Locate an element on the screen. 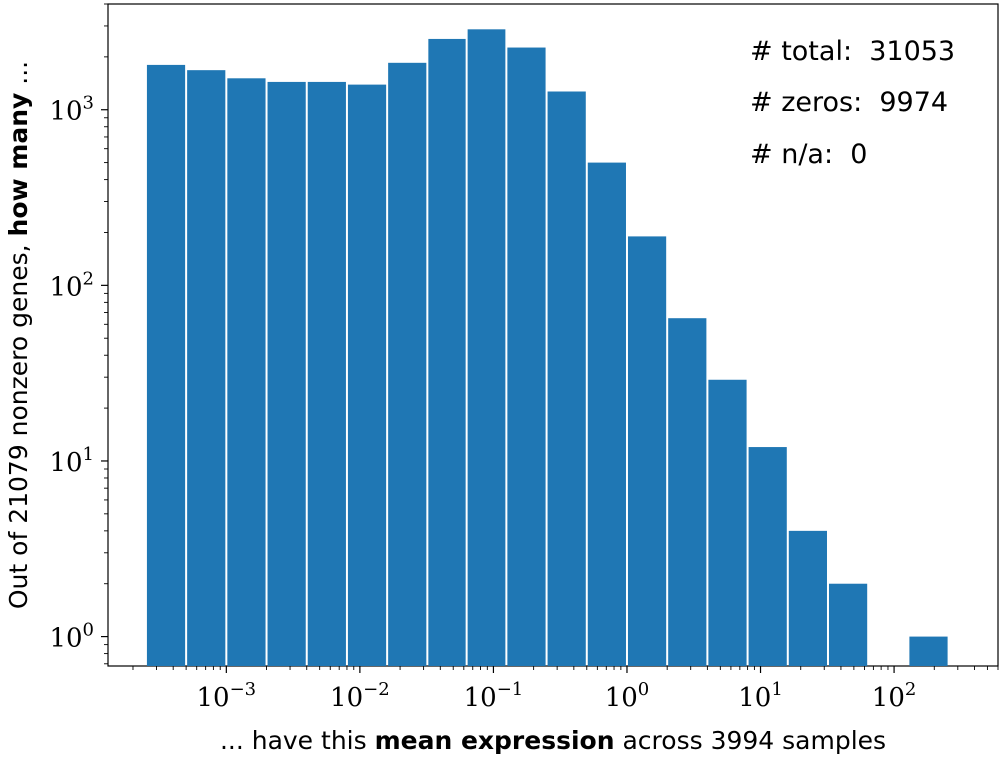 The height and width of the screenshot is (763, 1001). annotation-na: # n/a: 0 is located at coordinates (808, 154).